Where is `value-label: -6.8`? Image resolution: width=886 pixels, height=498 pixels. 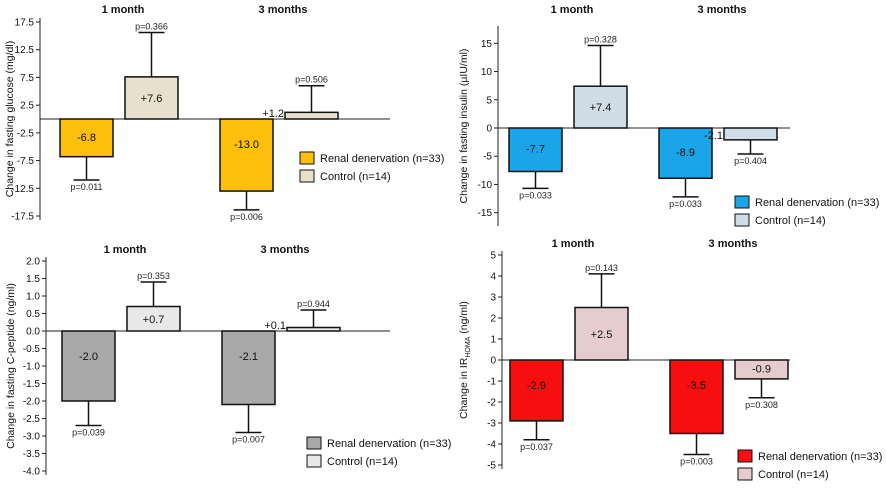
value-label: -6.8 is located at coordinates (86, 138).